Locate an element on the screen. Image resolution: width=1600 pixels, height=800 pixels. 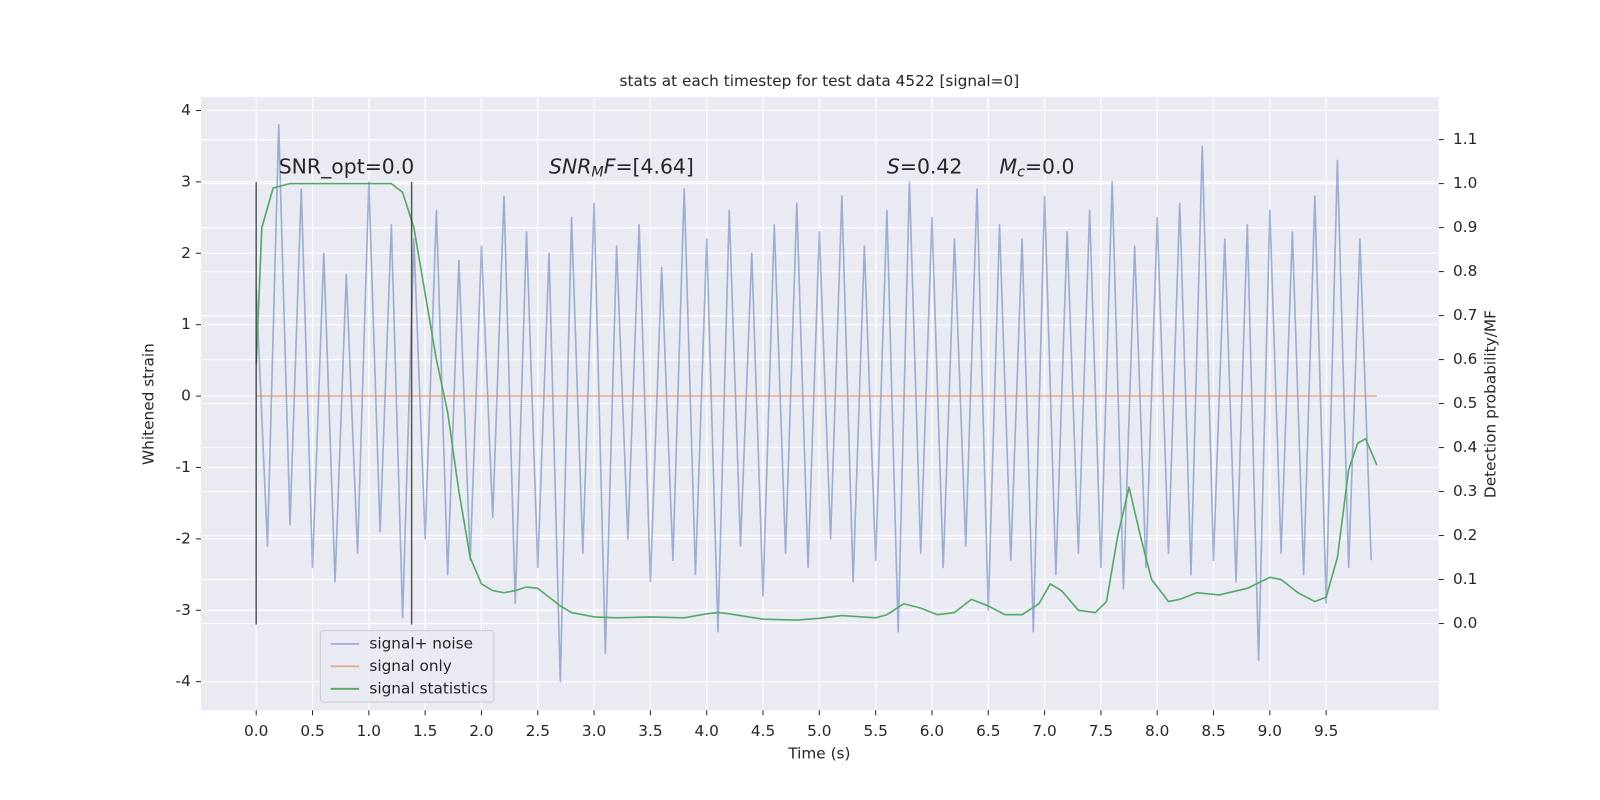
x-tick-label: 0.5 is located at coordinates (312, 731).